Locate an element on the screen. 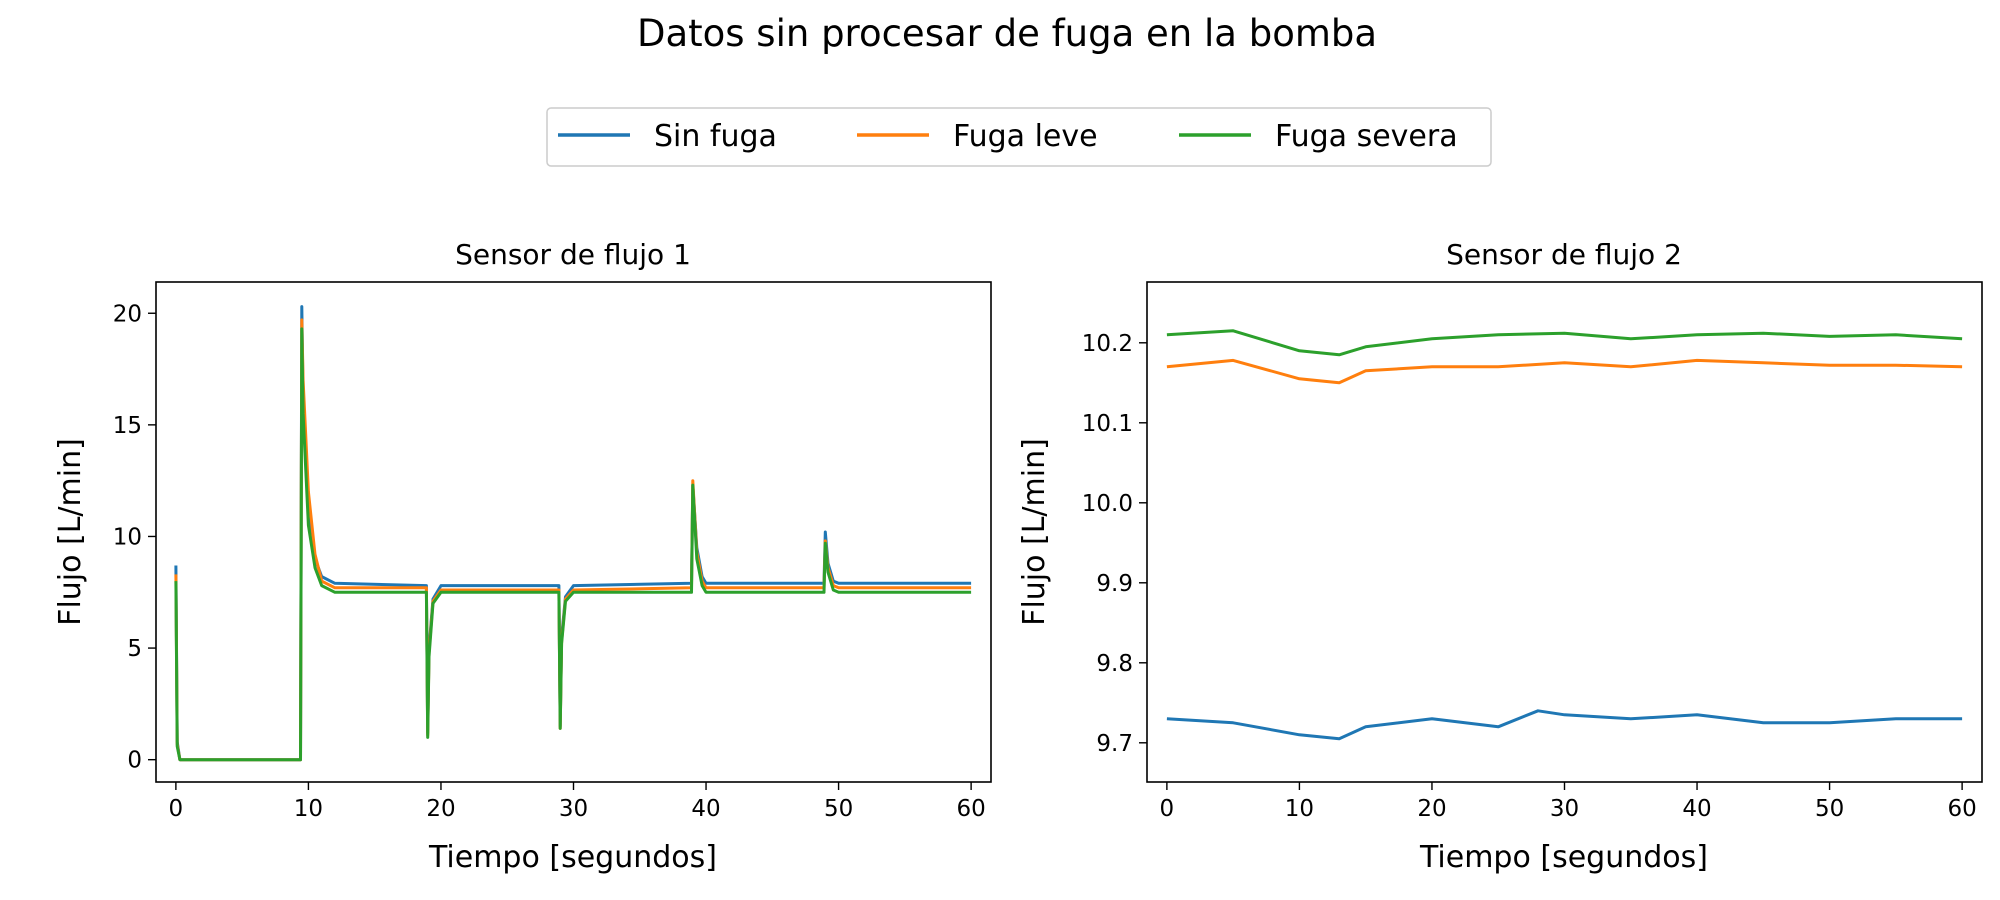  series-line-fuga-leve is located at coordinates (1564, 371).